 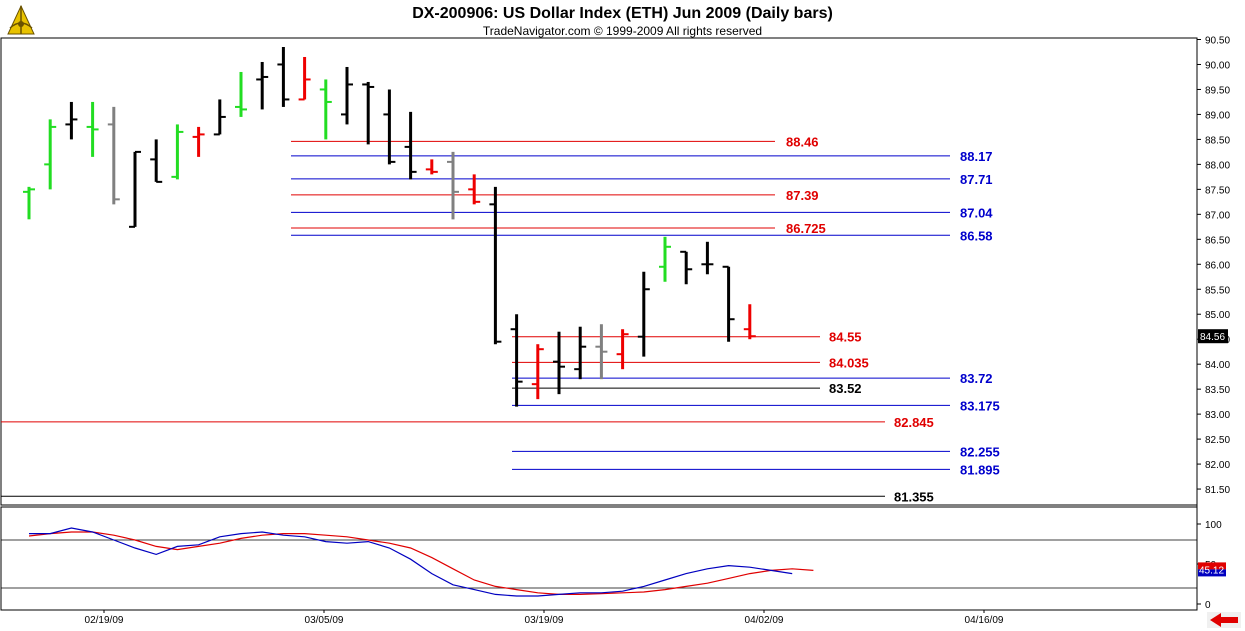 What do you see at coordinates (104, 620) in the screenshot?
I see `x-tick-label: 02/19/09` at bounding box center [104, 620].